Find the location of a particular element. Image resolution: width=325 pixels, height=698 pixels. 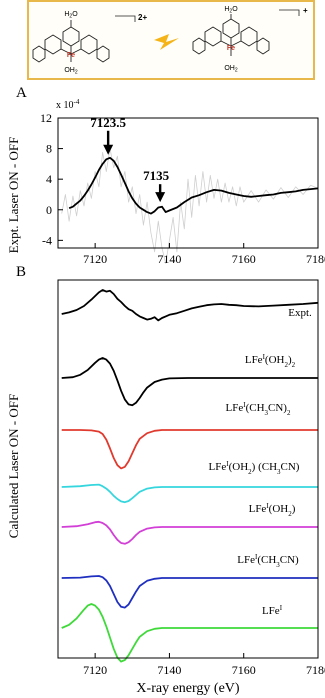

panel-a-label: A is located at coordinates (21, 93).